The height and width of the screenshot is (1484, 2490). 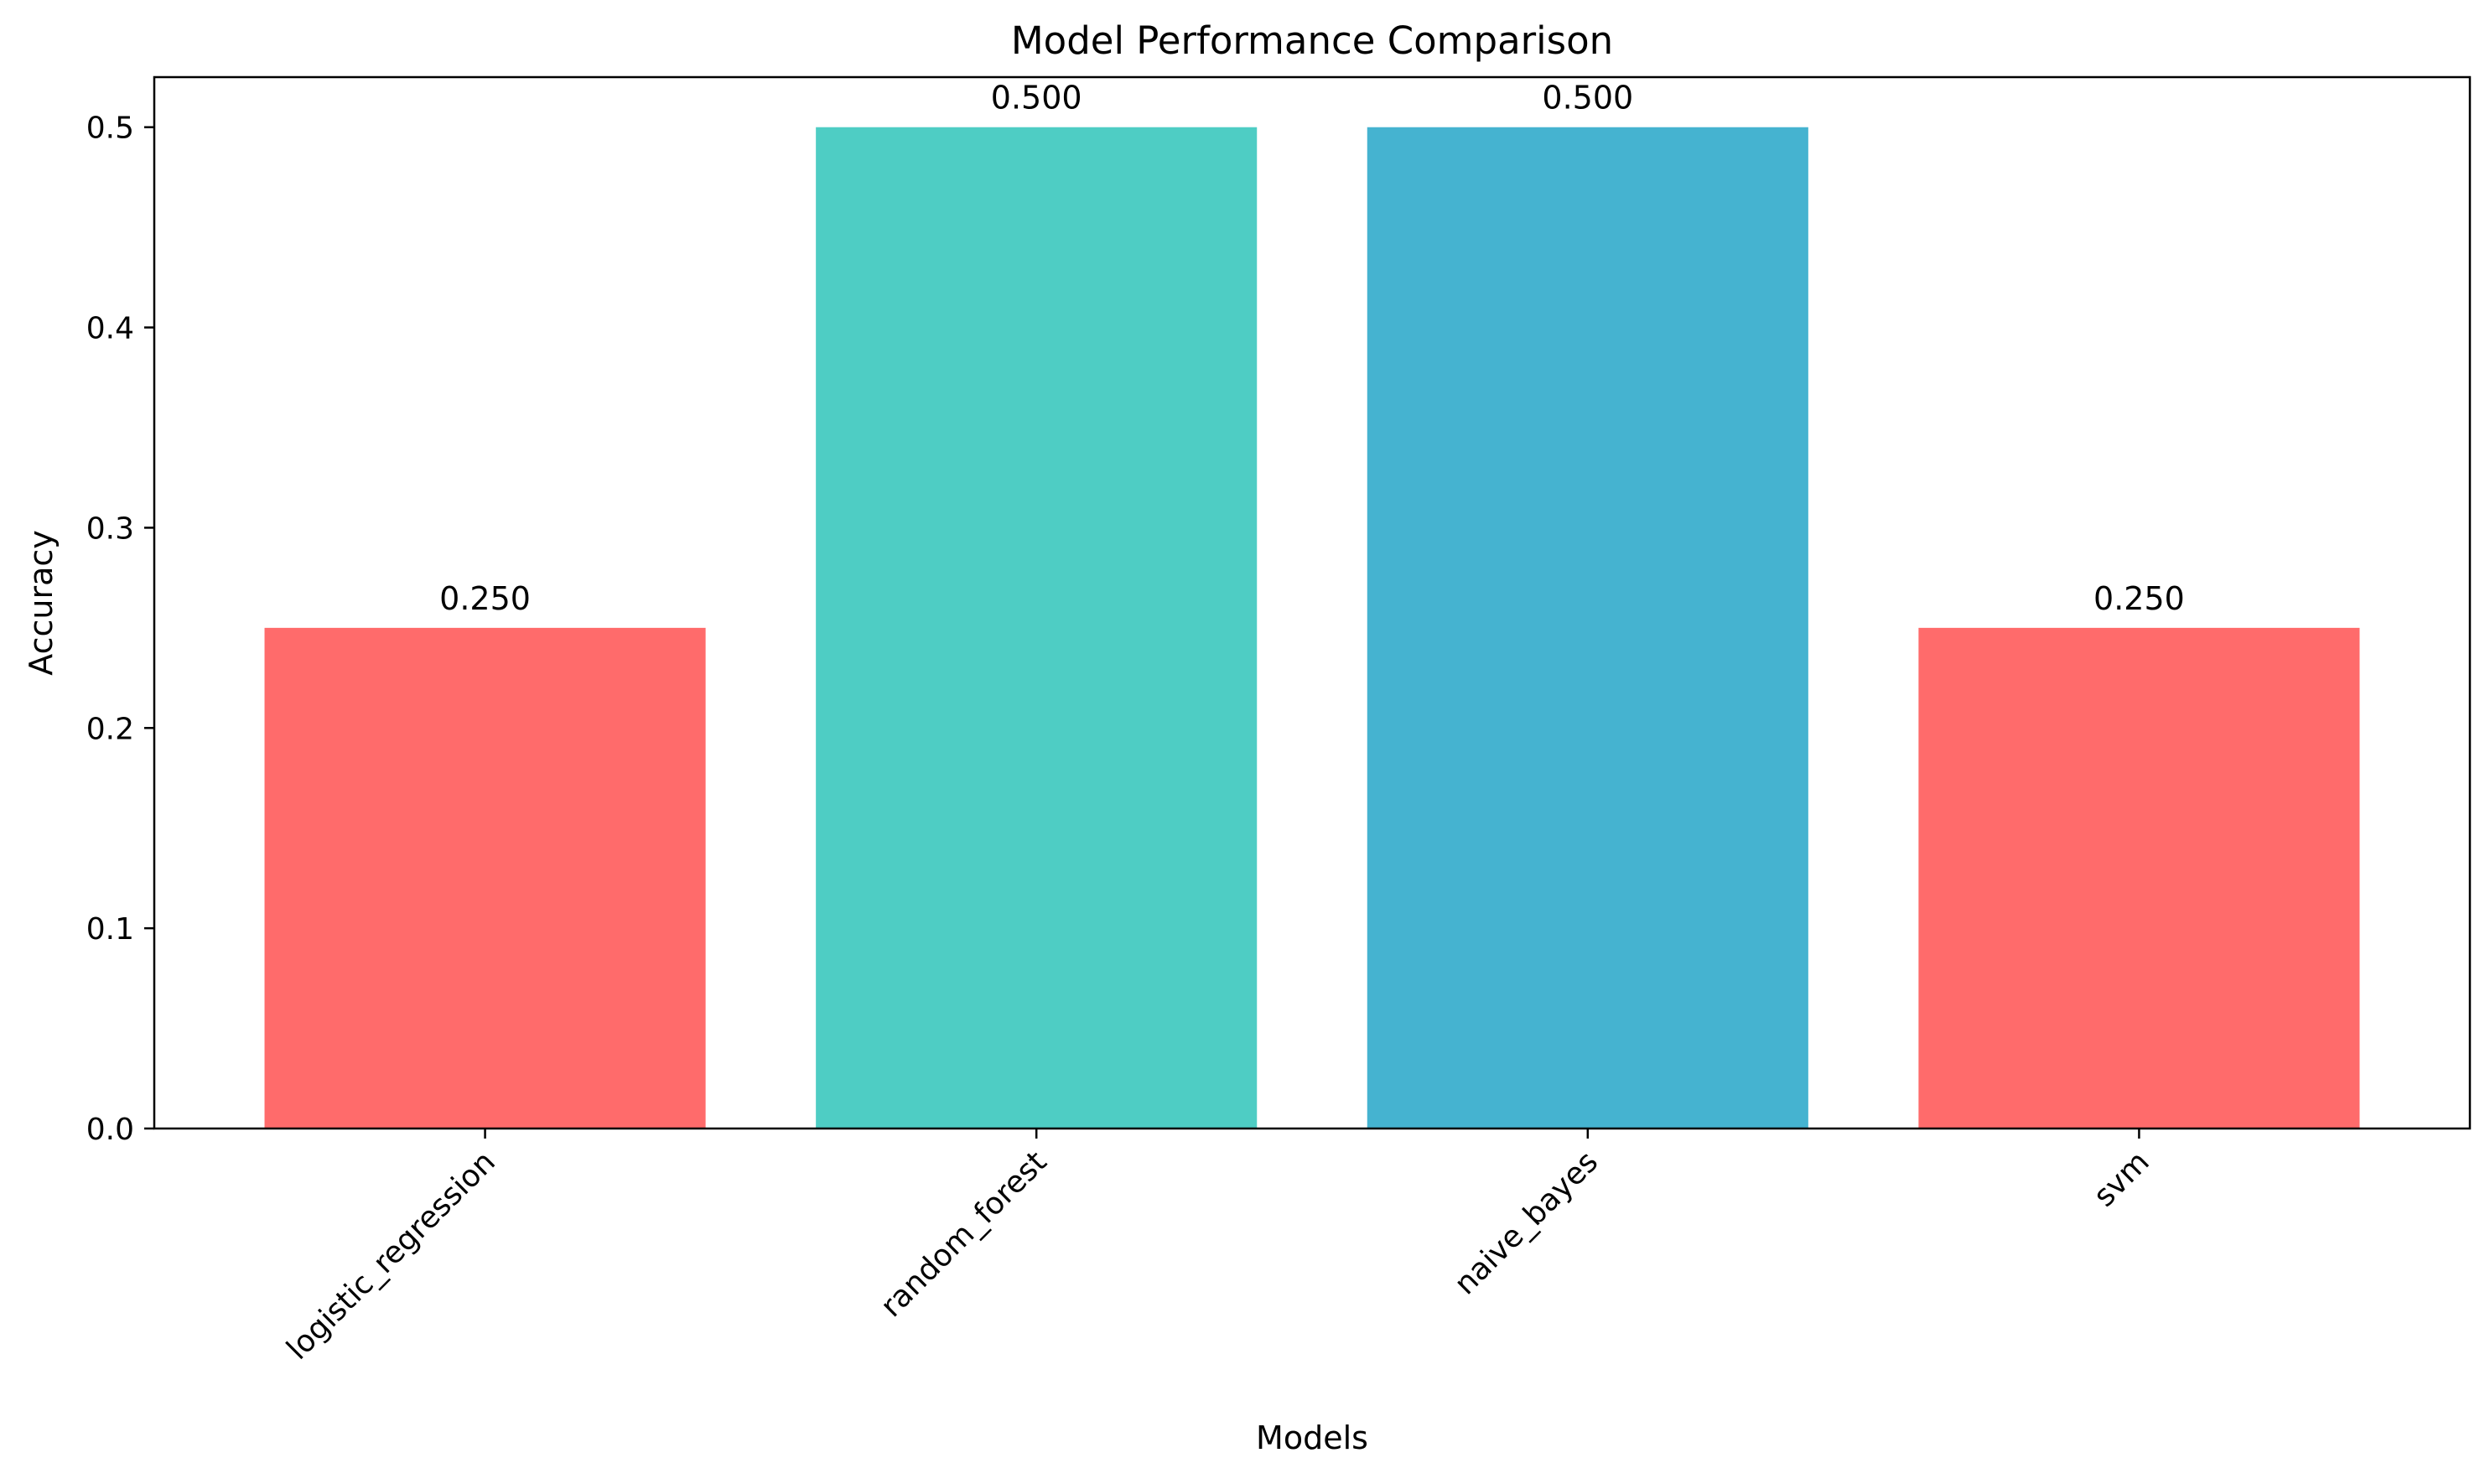 What do you see at coordinates (120, 629) in the screenshot?
I see `y-axis: 0.0 0.1 0.2 0.3 0.4 0.5` at bounding box center [120, 629].